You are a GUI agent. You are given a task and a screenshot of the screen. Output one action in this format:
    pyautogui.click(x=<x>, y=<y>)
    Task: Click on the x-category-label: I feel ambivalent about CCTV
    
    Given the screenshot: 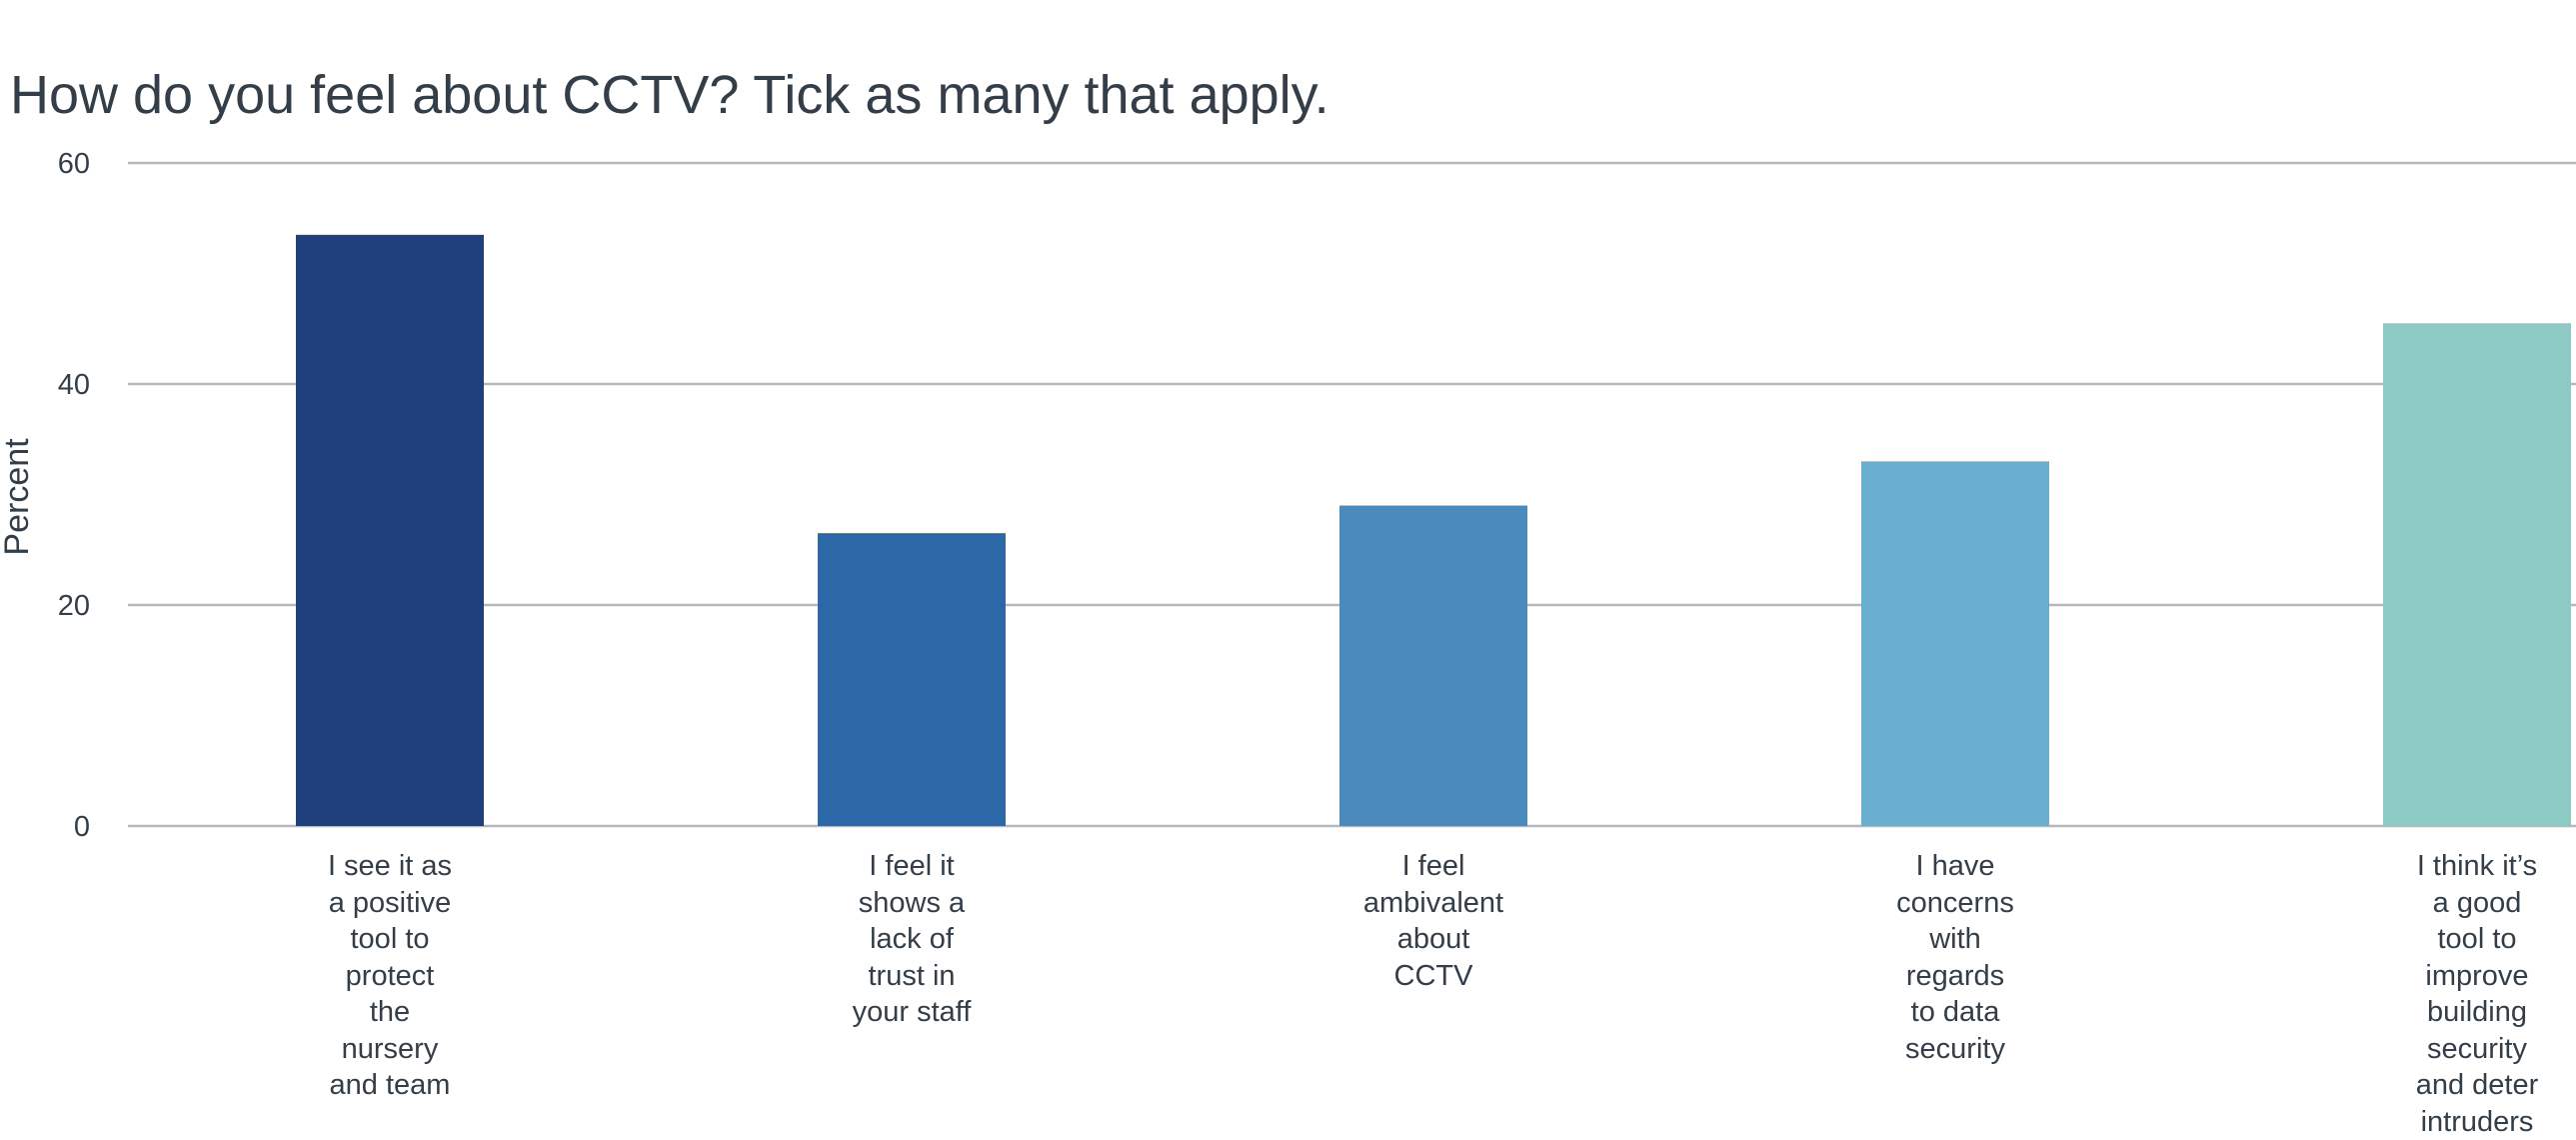 What is the action you would take?
    pyautogui.click(x=1433, y=921)
    